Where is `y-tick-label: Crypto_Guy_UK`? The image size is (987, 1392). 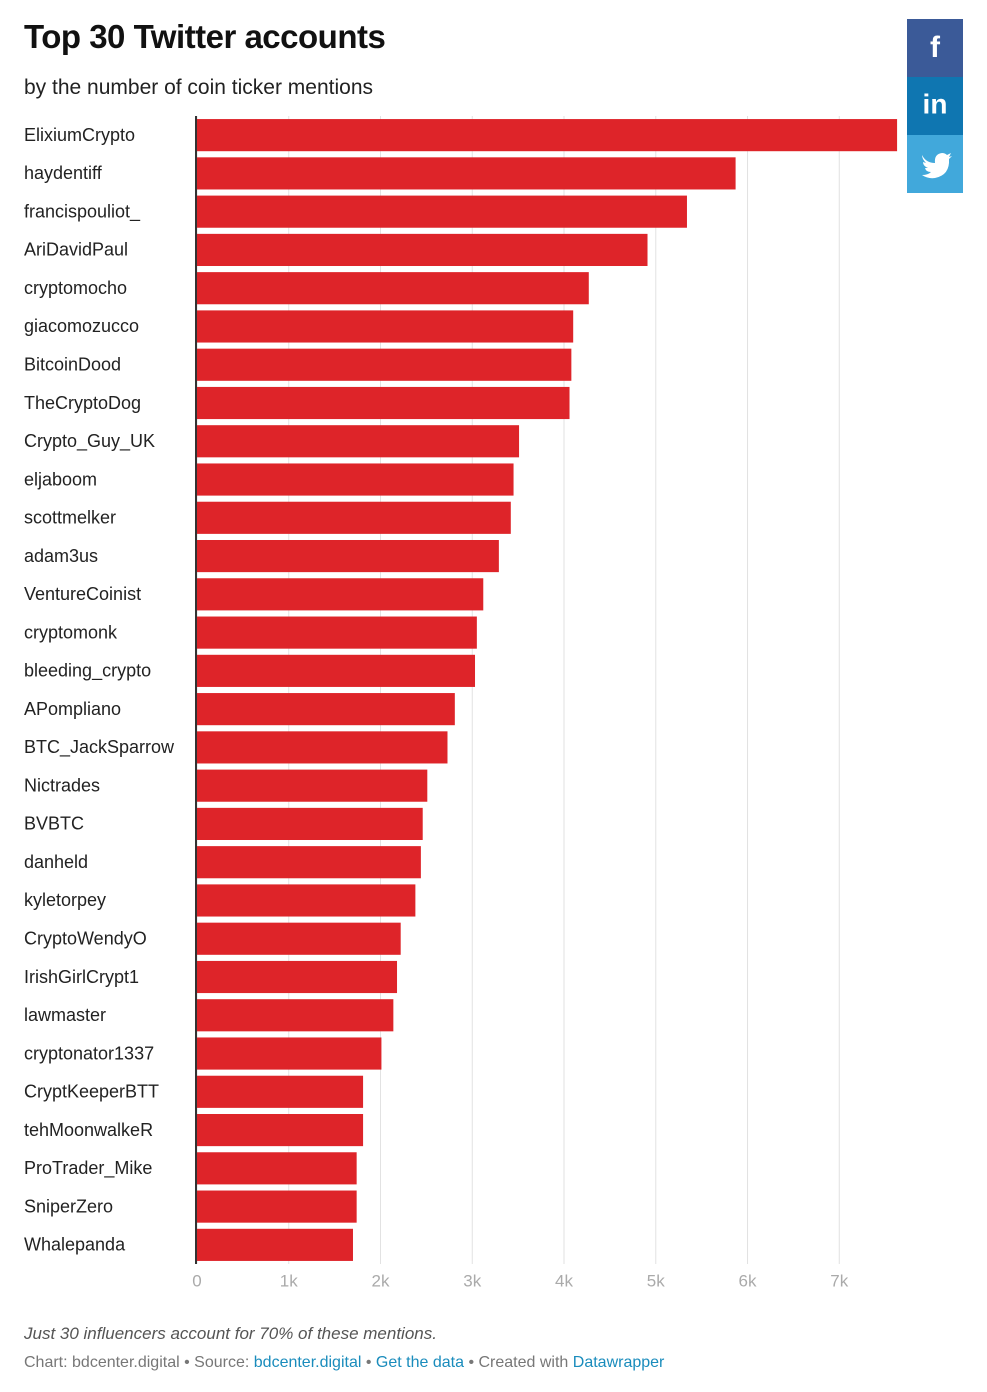 y-tick-label: Crypto_Guy_UK is located at coordinates (89, 441).